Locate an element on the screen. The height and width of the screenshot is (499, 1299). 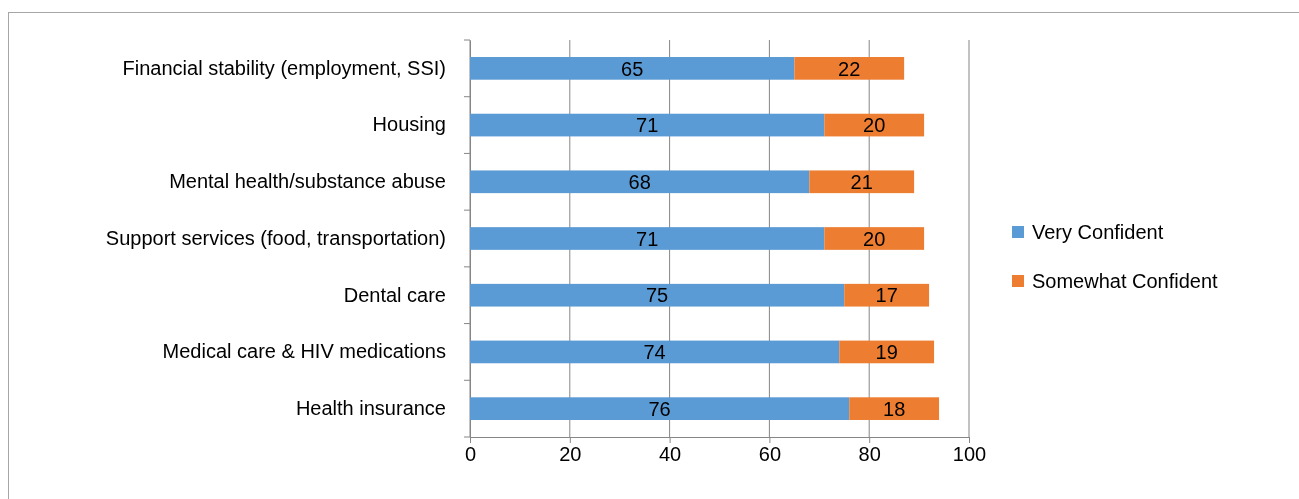
y-tick-label: Financial stability (employment, SSI) is located at coordinates (284, 67).